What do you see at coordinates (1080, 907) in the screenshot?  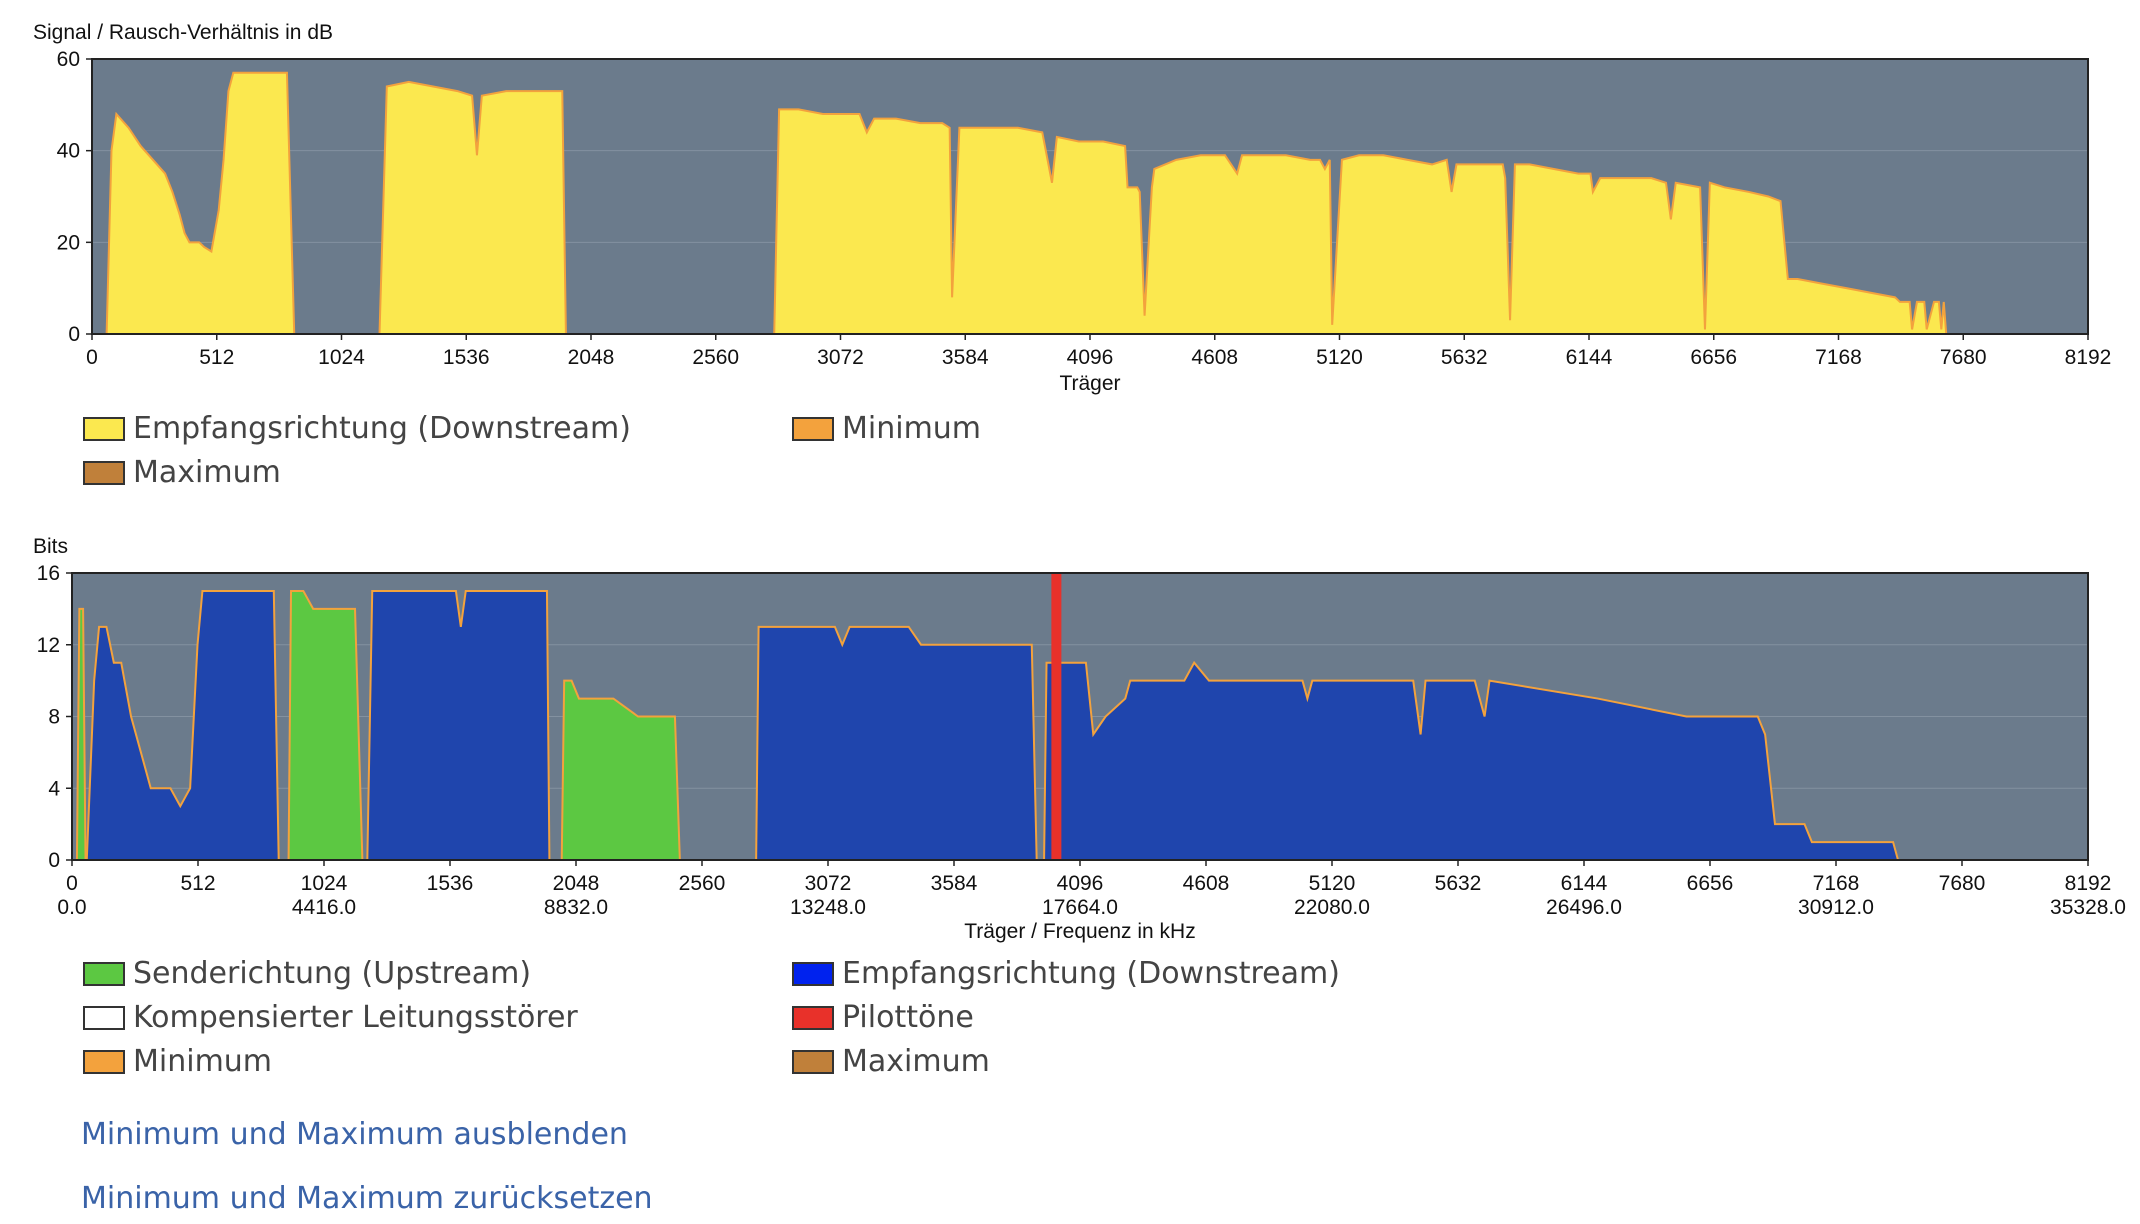 I see `x-tick-khz-label: 17664.0` at bounding box center [1080, 907].